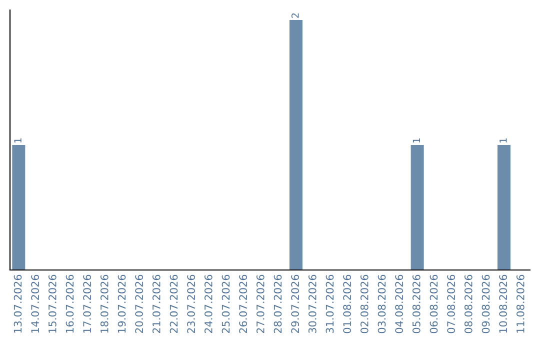 The image size is (540, 340). I want to click on x-tick-label: 25.07.2026, so click(226, 304).